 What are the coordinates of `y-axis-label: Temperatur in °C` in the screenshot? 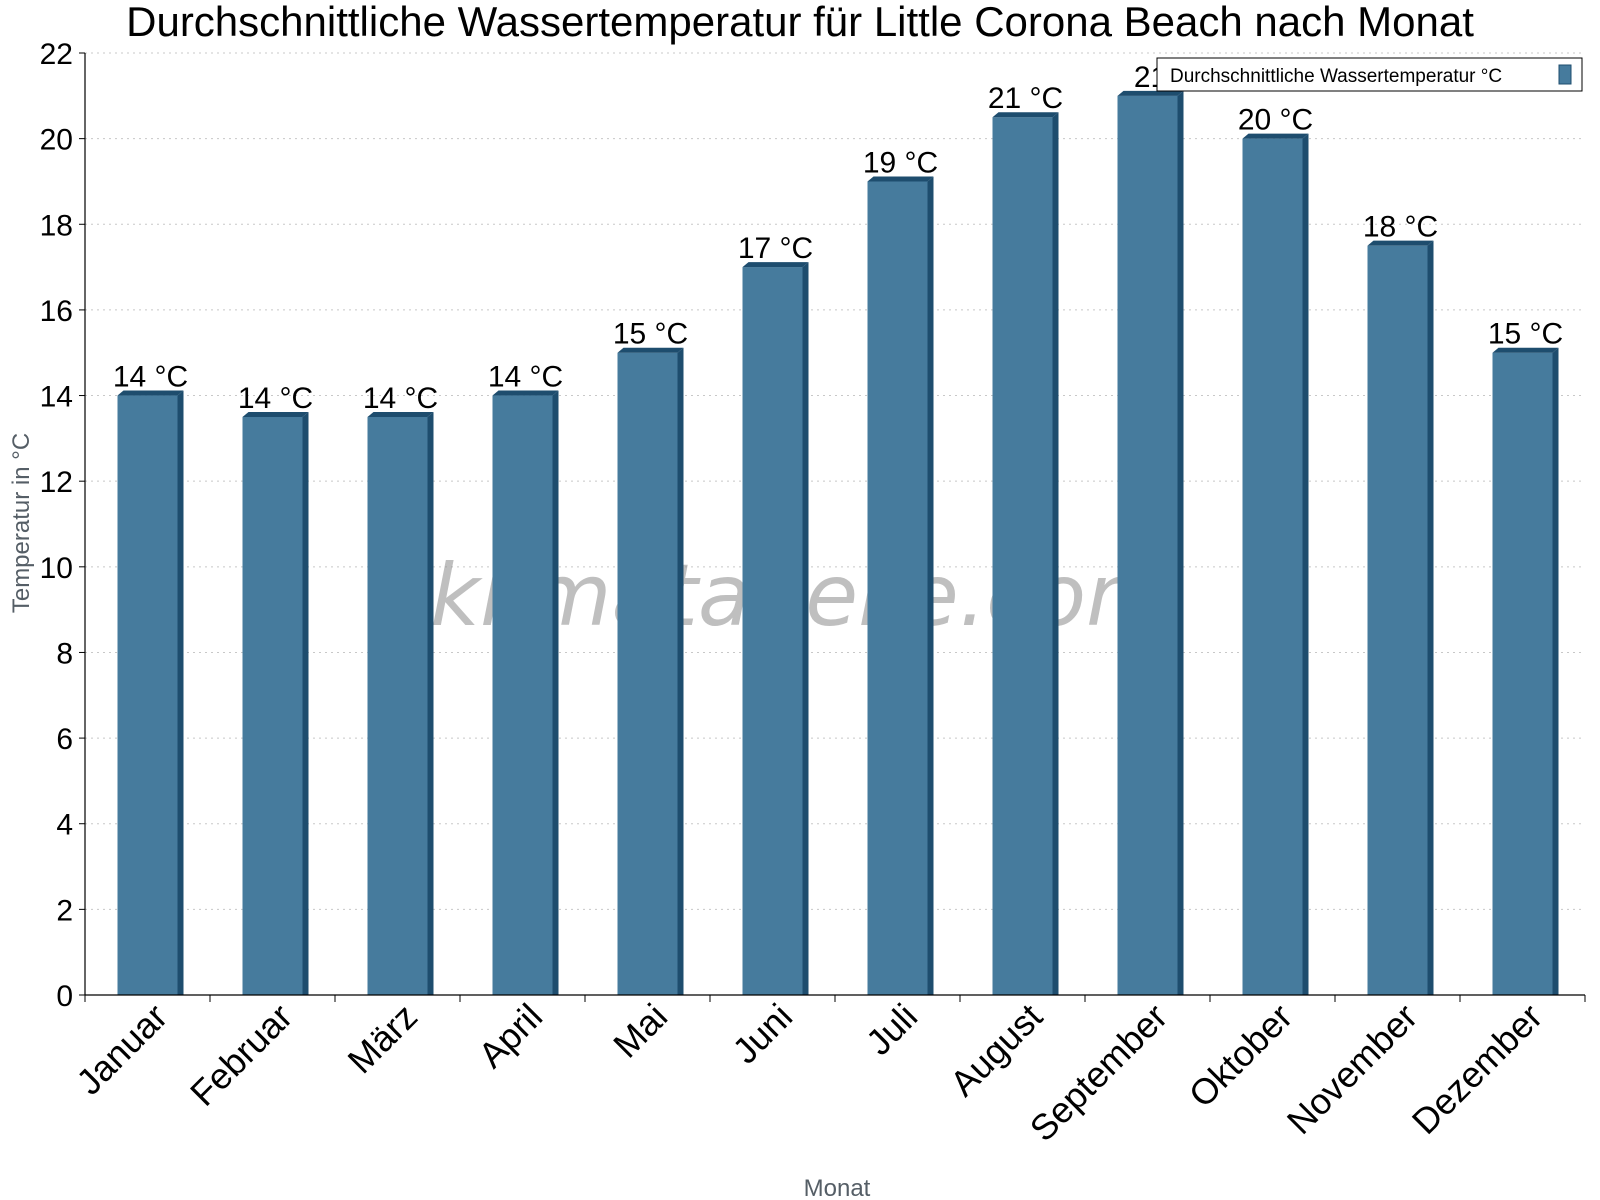 It's located at (21, 523).